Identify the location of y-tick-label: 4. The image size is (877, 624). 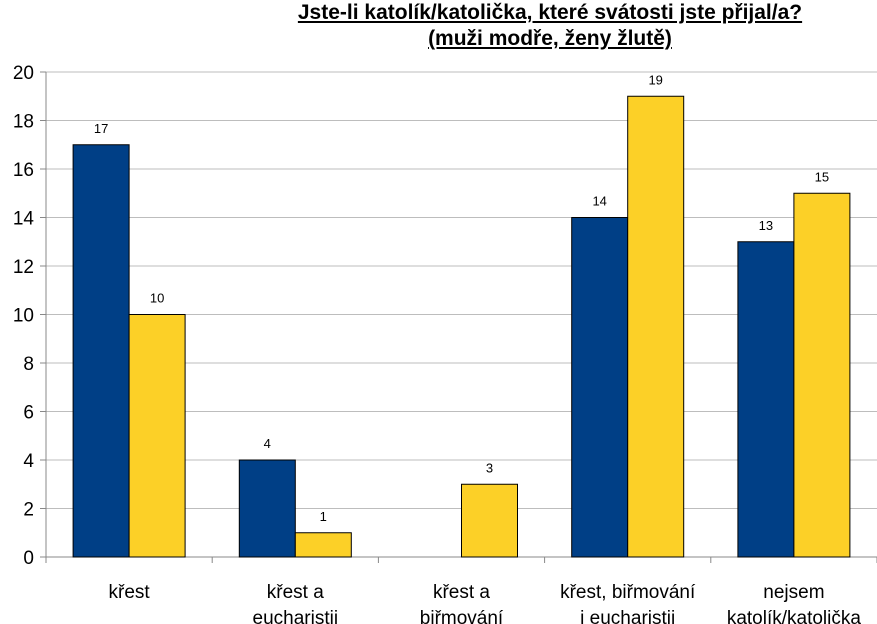
(28, 461).